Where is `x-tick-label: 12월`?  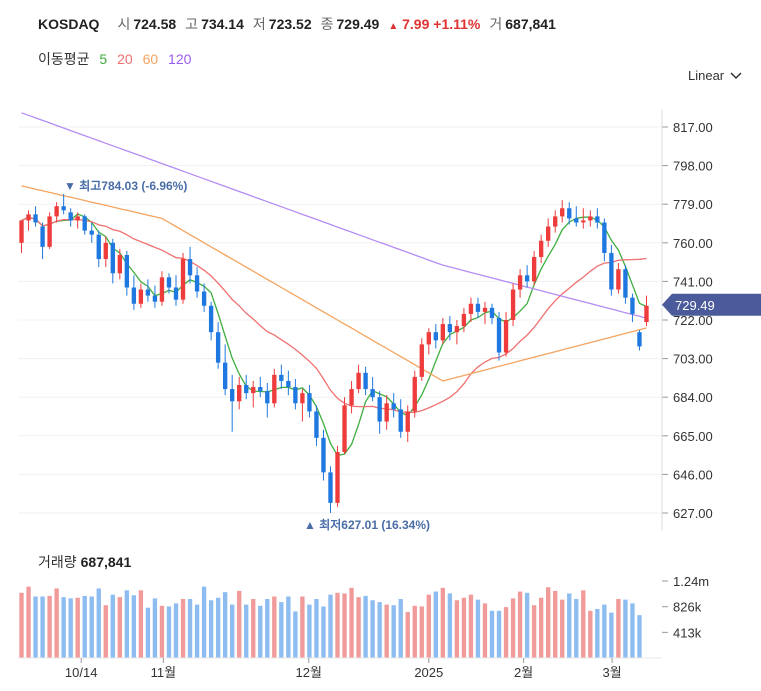 x-tick-label: 12월 is located at coordinates (309, 672).